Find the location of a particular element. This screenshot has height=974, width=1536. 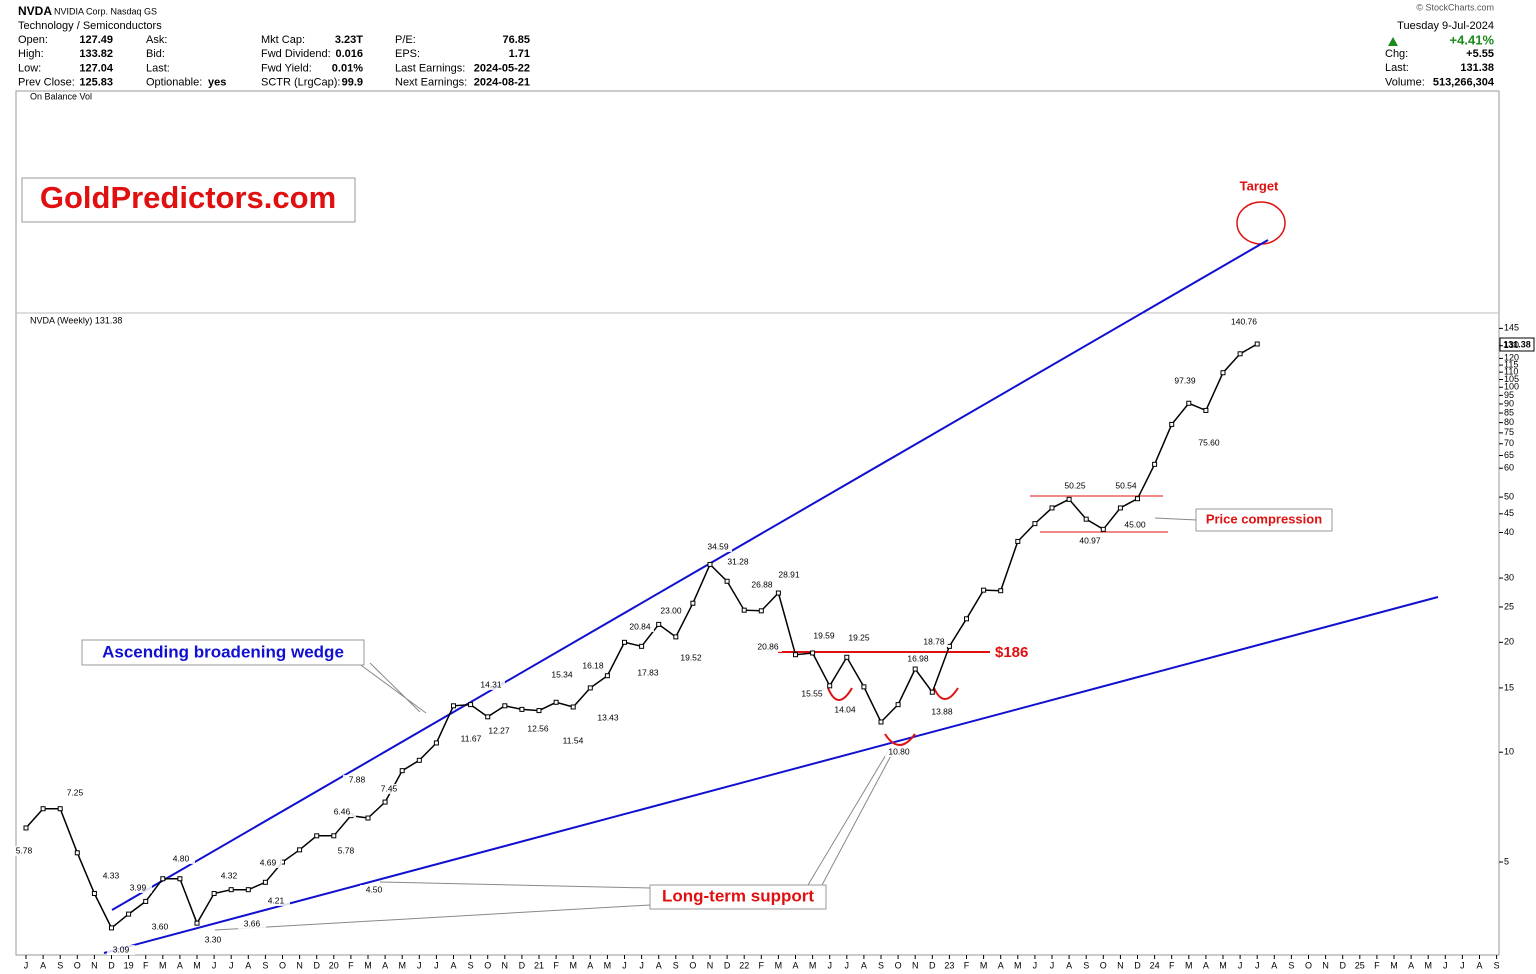

pivot-label: 13.43 is located at coordinates (608, 717).